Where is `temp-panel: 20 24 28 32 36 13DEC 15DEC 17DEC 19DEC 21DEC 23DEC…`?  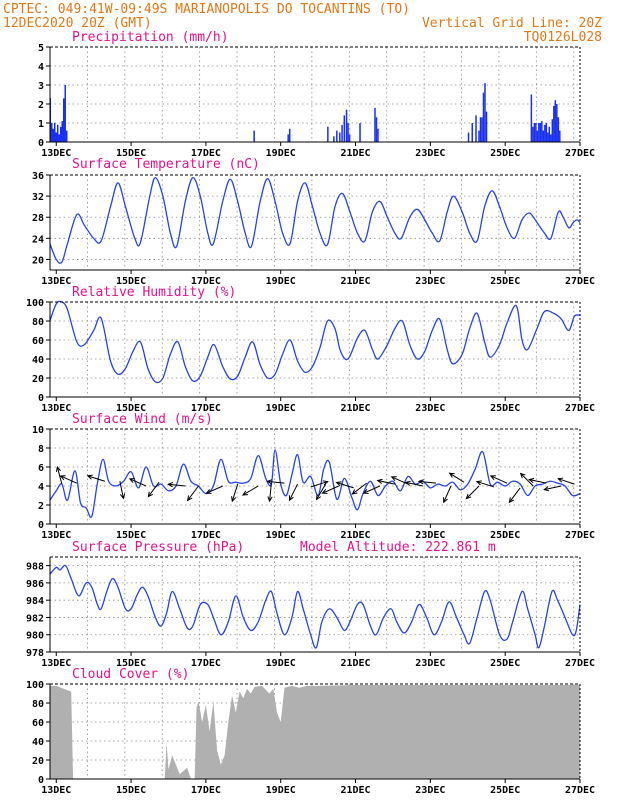 temp-panel: 20 24 28 32 36 13DEC 15DEC 17DEC 19DEC 21DEC 23DEC… is located at coordinates (313, 229).